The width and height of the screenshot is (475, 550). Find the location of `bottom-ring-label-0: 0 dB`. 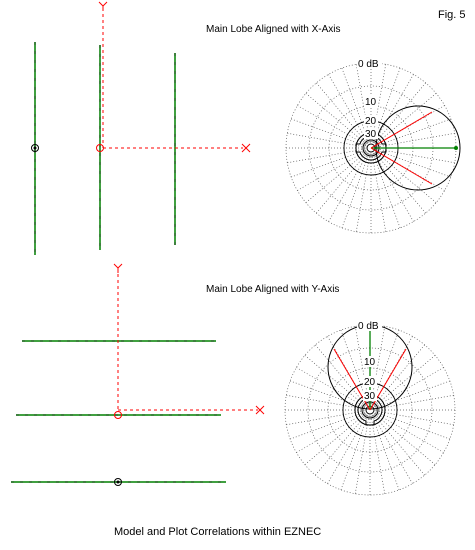

bottom-ring-label-0: 0 dB is located at coordinates (368, 326).